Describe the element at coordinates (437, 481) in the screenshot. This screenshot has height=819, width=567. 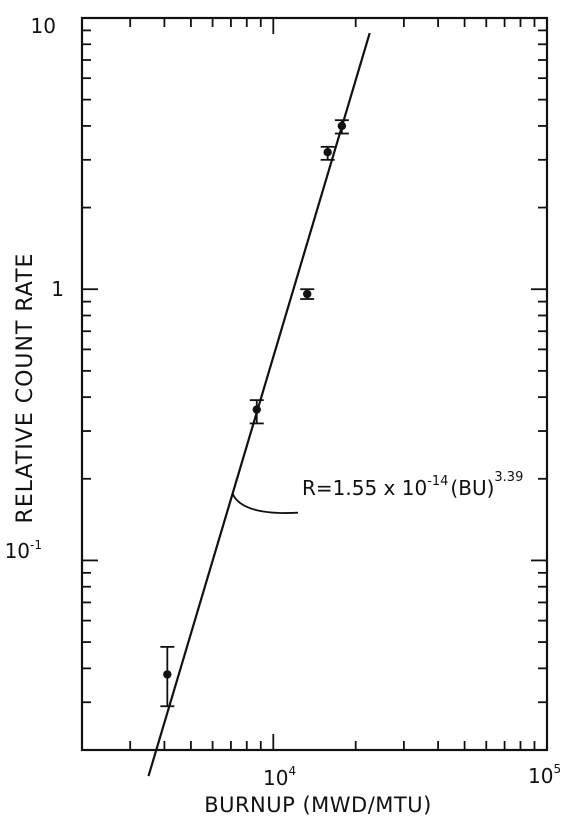
I see `fit-equation-exp1: -14` at that location.